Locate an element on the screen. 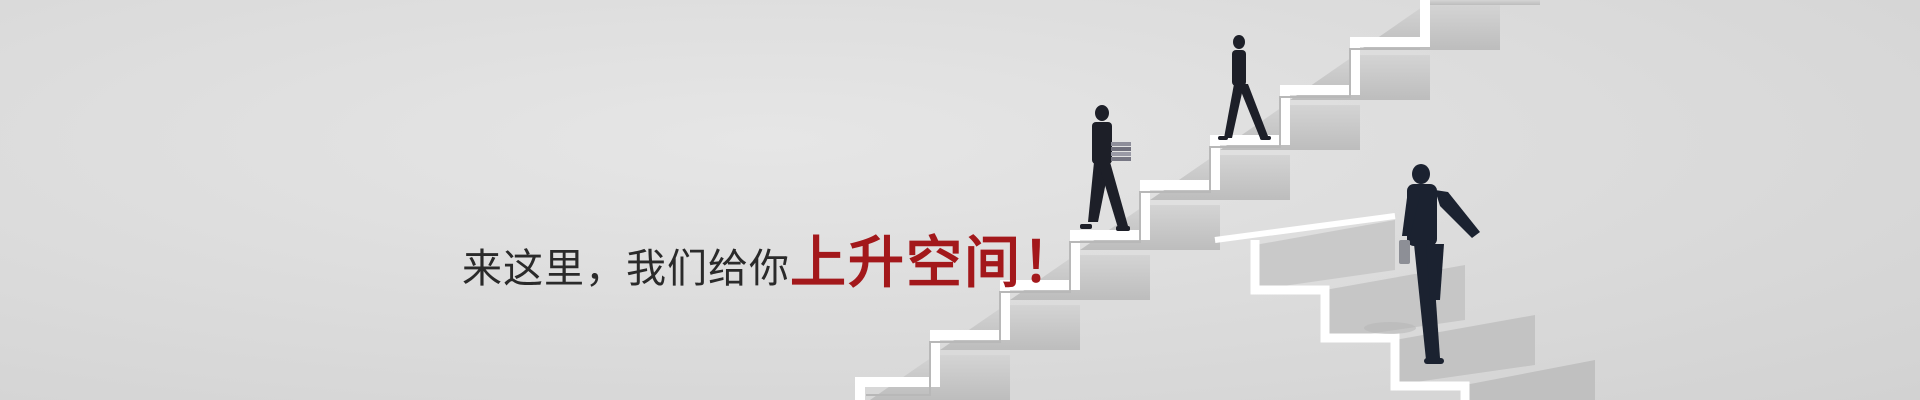 The height and width of the screenshot is (400, 1920). banner-slogan: 来这里，我们给你上升空间！ is located at coordinates (771, 258).